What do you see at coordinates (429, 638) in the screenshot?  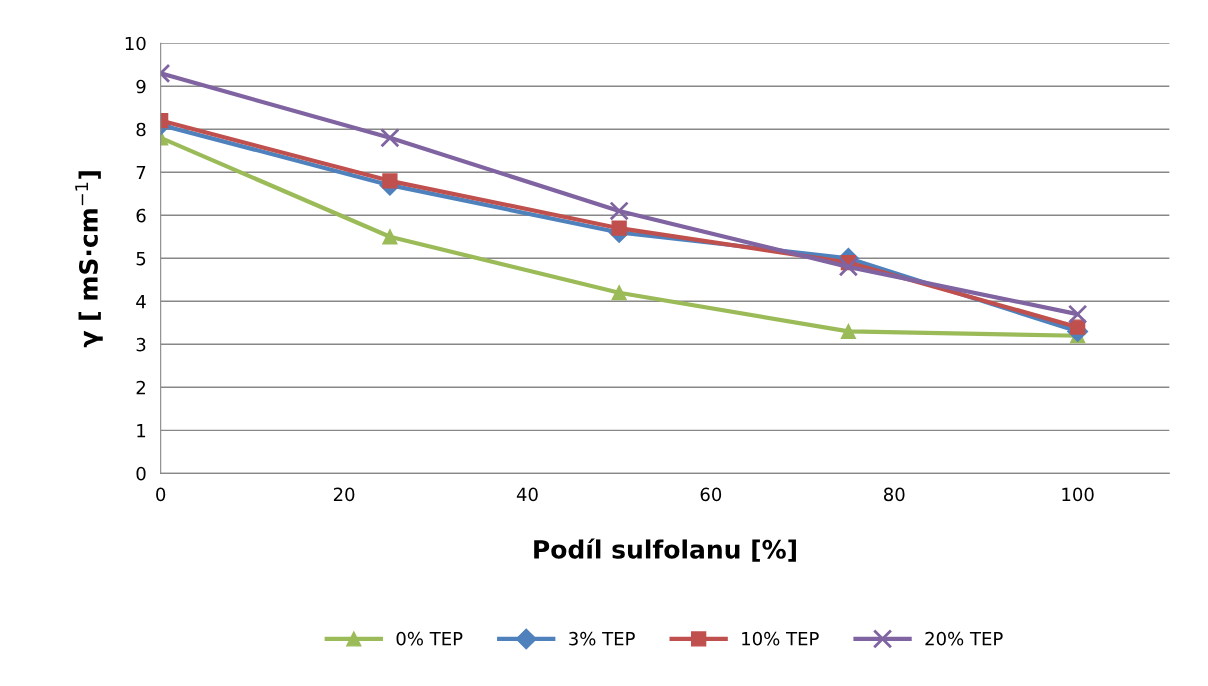 I see `legend-label: 0% TEP` at bounding box center [429, 638].